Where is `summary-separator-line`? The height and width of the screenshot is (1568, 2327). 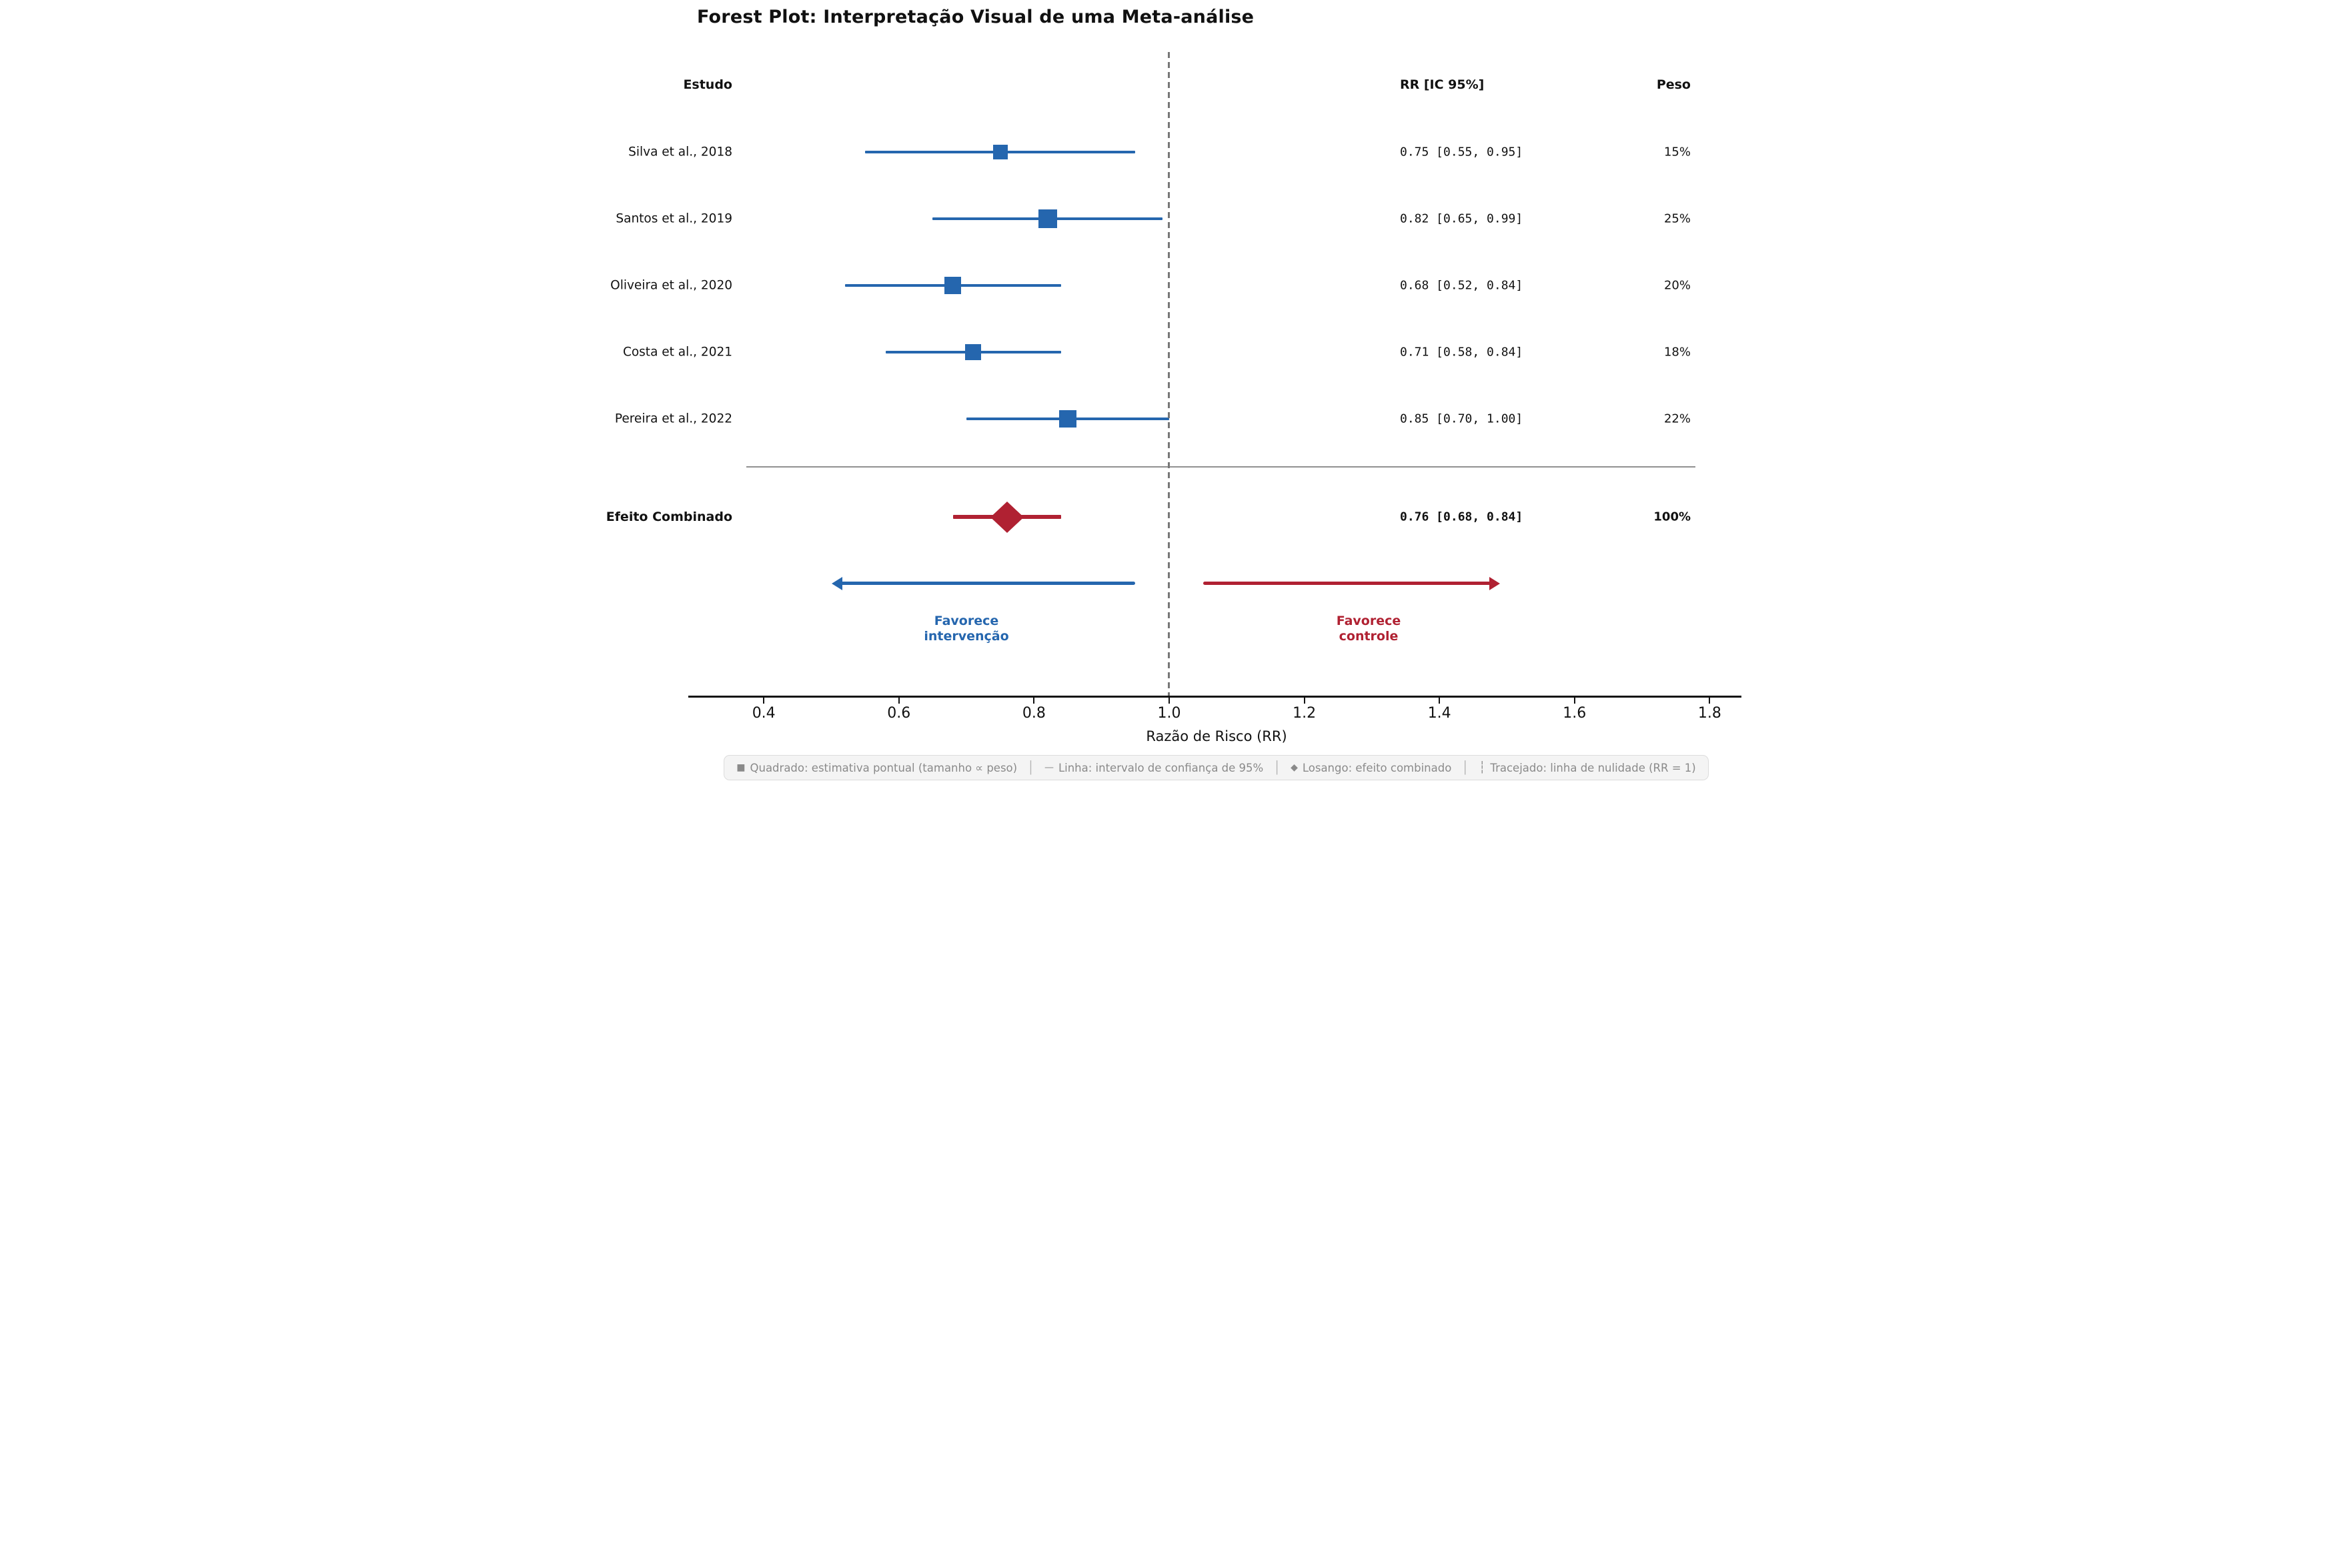
summary-separator-line is located at coordinates (1220, 467).